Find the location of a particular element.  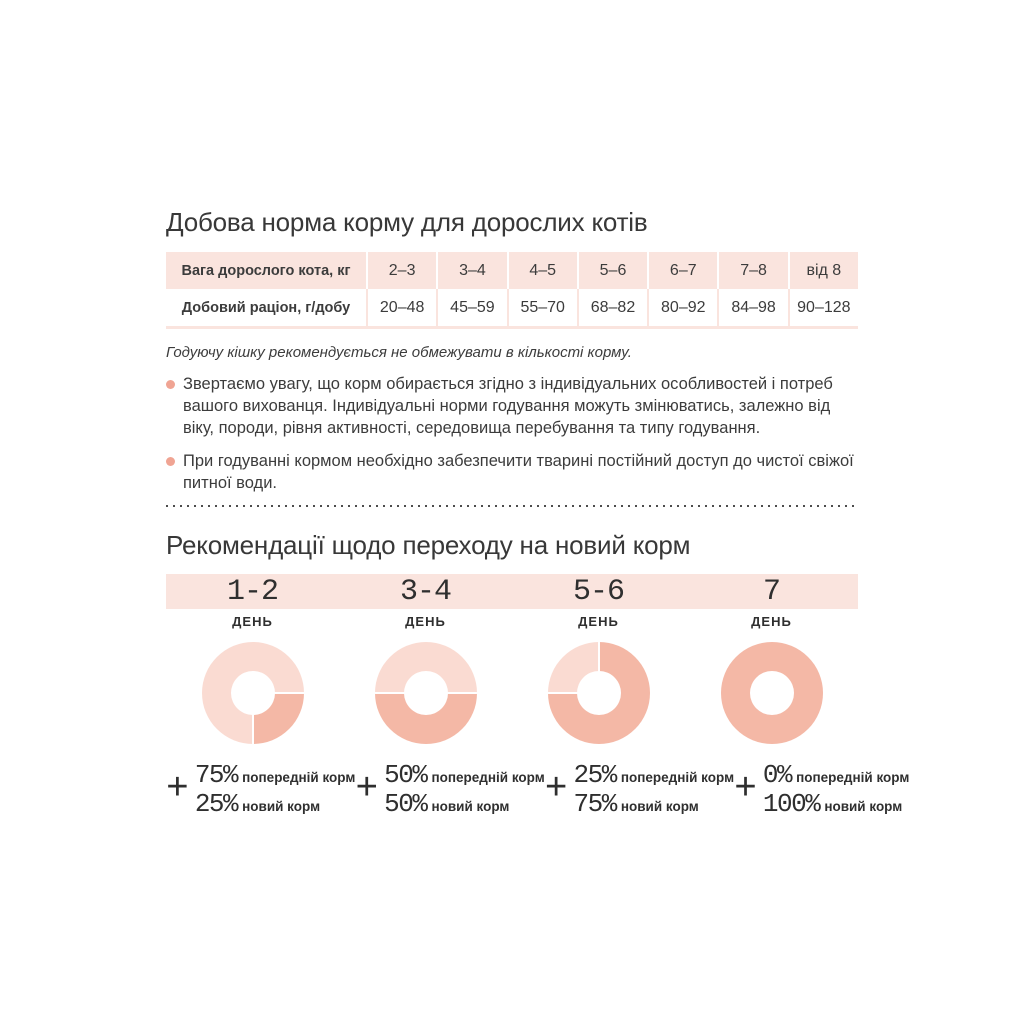

prev-food-percent: 0% is located at coordinates (777, 775).